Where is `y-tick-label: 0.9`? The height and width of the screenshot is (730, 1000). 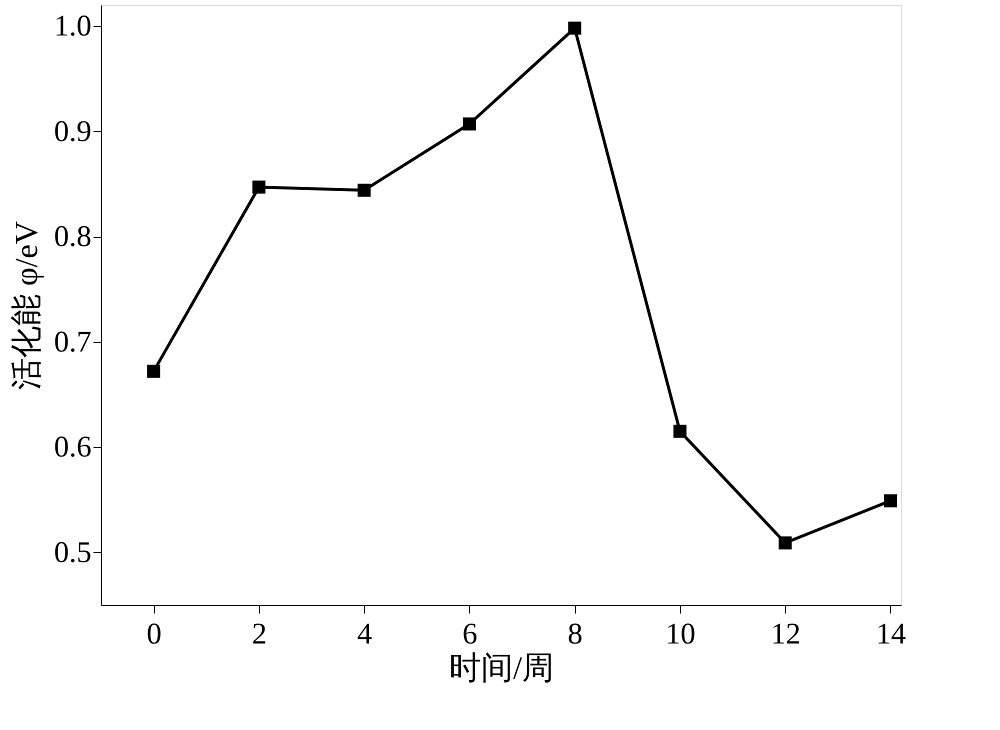 y-tick-label: 0.9 is located at coordinates (73, 131).